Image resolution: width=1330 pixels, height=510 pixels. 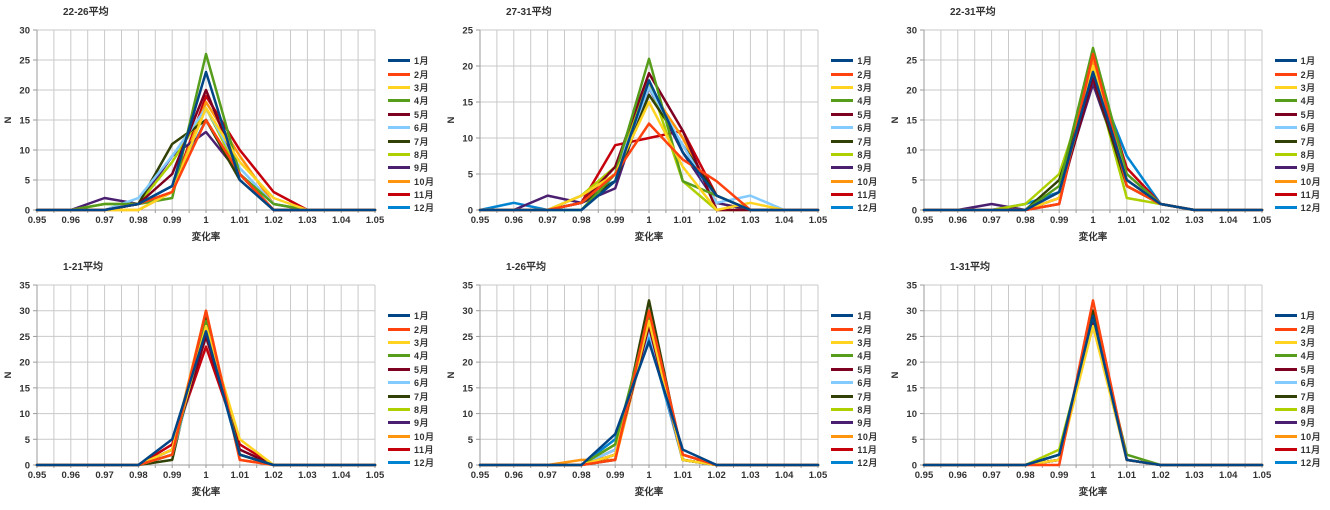 What do you see at coordinates (415, 462) in the screenshot?
I see `legend-item-month-12: 12月` at bounding box center [415, 462].